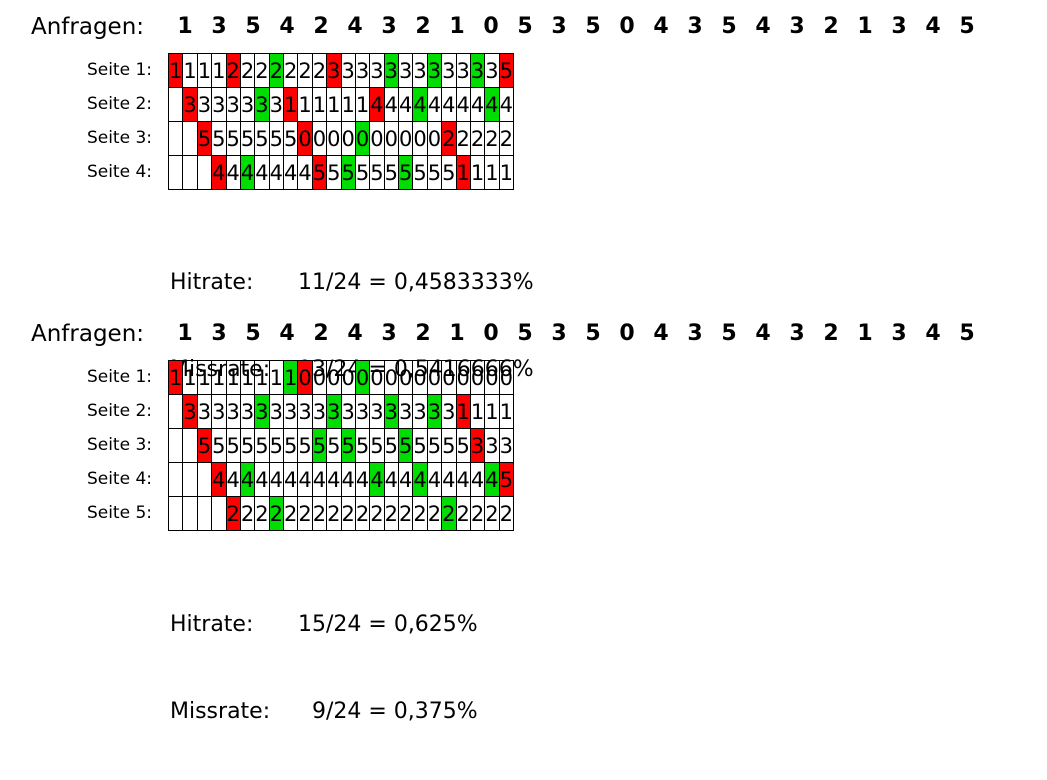  I want to click on request-number: 0, so click(491, 333).